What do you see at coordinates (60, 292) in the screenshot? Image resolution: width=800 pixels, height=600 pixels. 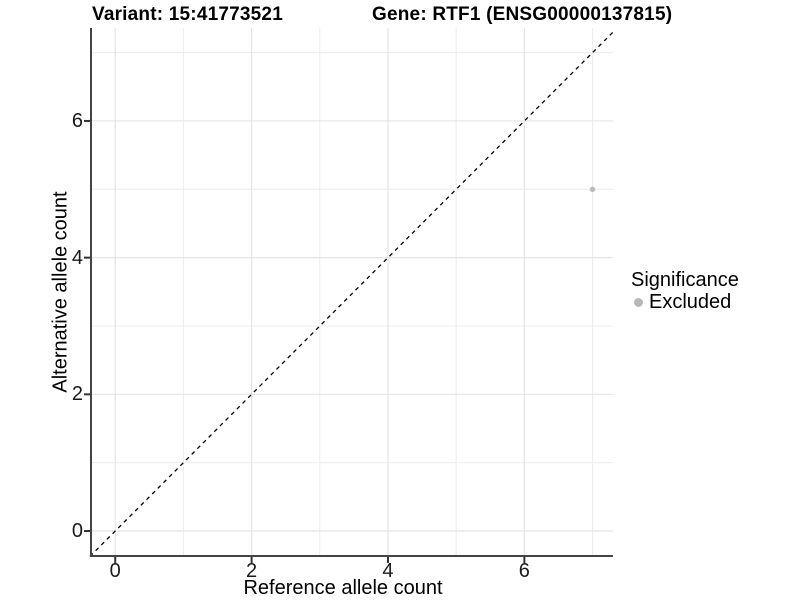 I see `y-axis-title: Alternative allele count` at bounding box center [60, 292].